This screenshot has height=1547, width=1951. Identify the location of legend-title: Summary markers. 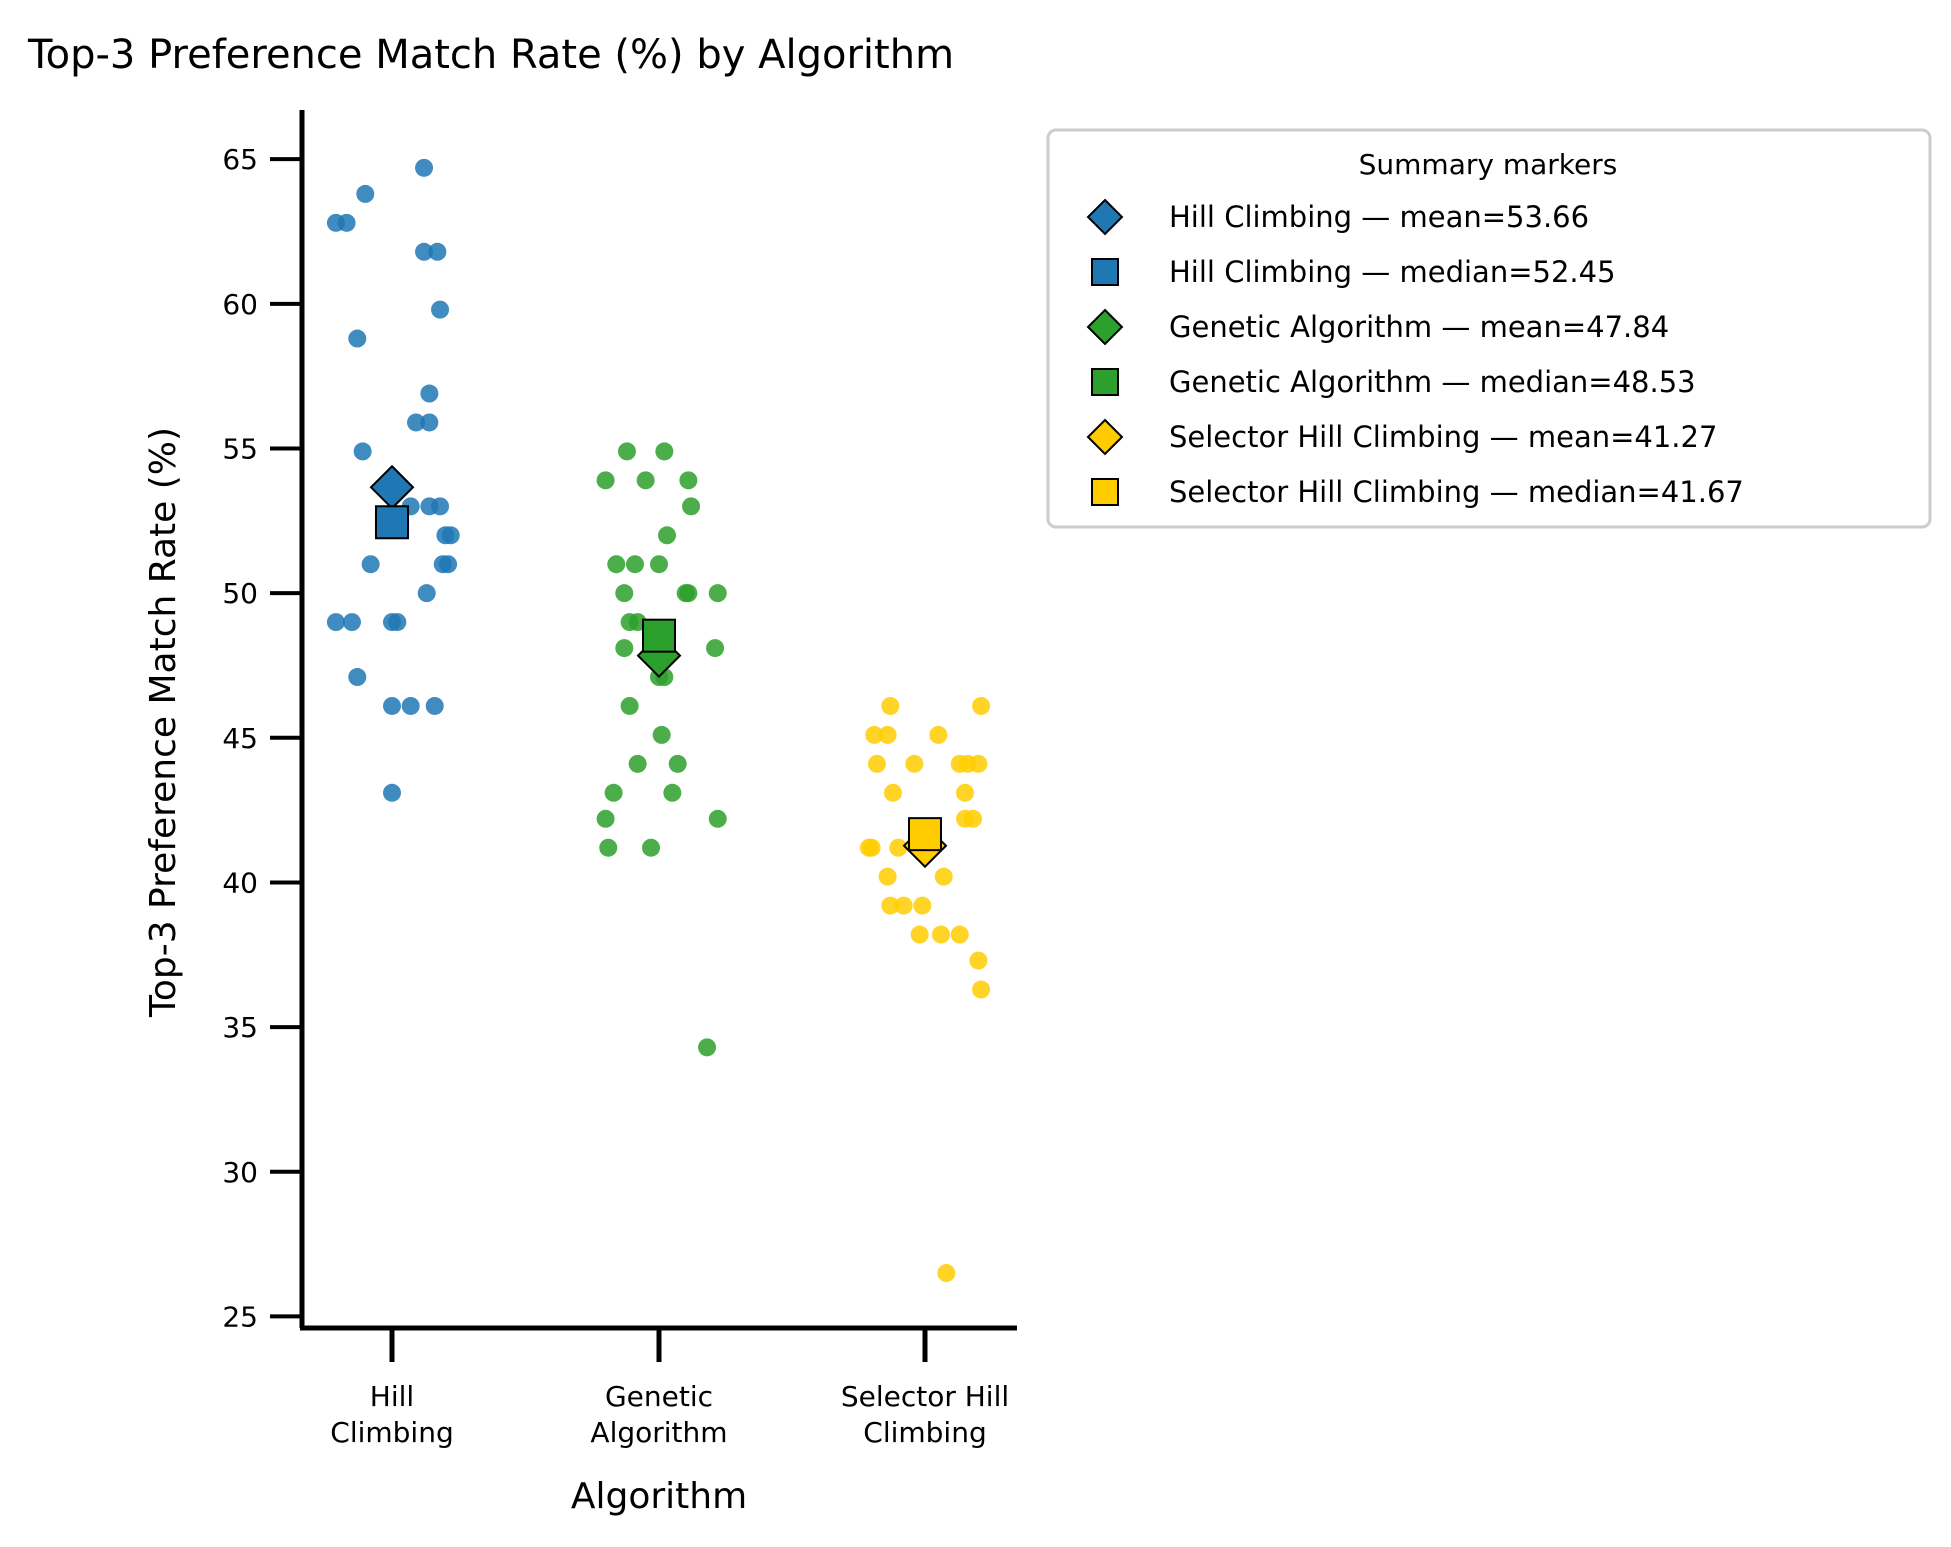
(1488, 164).